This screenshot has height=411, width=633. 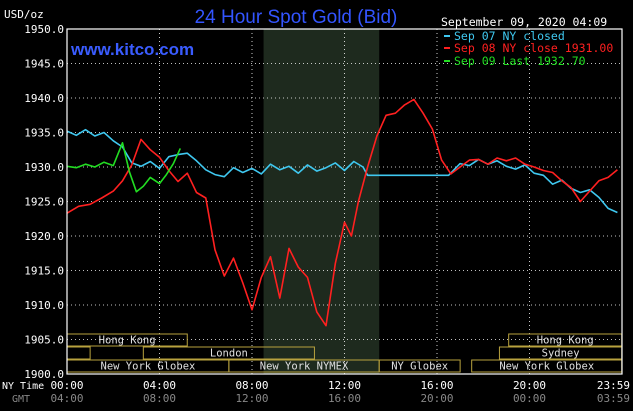 I want to click on session-label: NY Globex, so click(x=419, y=367).